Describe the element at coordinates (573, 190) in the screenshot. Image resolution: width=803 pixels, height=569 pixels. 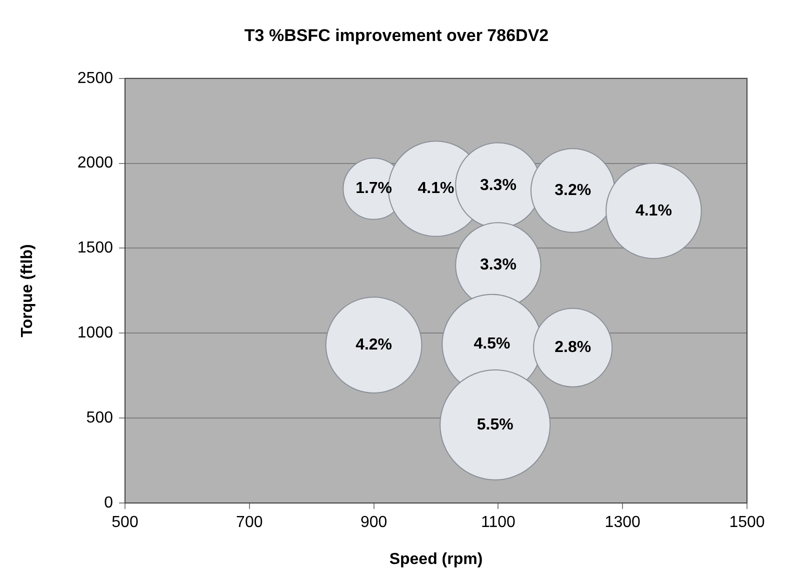
I see `annotation: 3.2%` at that location.